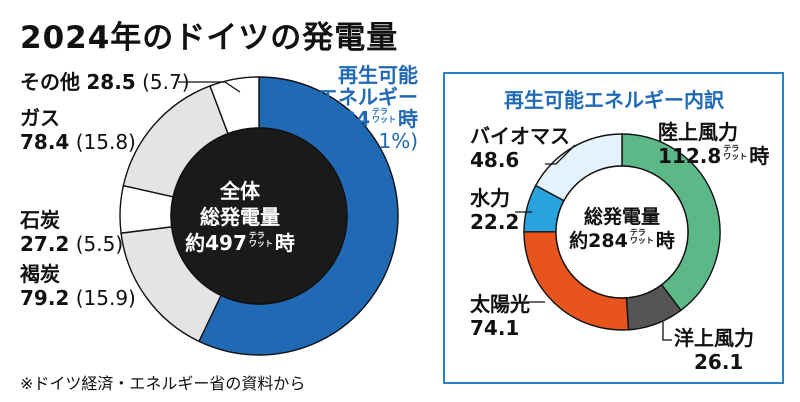 The height and width of the screenshot is (402, 800). I want to click on page-title: 2024年のドイツの発電量, so click(209, 38).